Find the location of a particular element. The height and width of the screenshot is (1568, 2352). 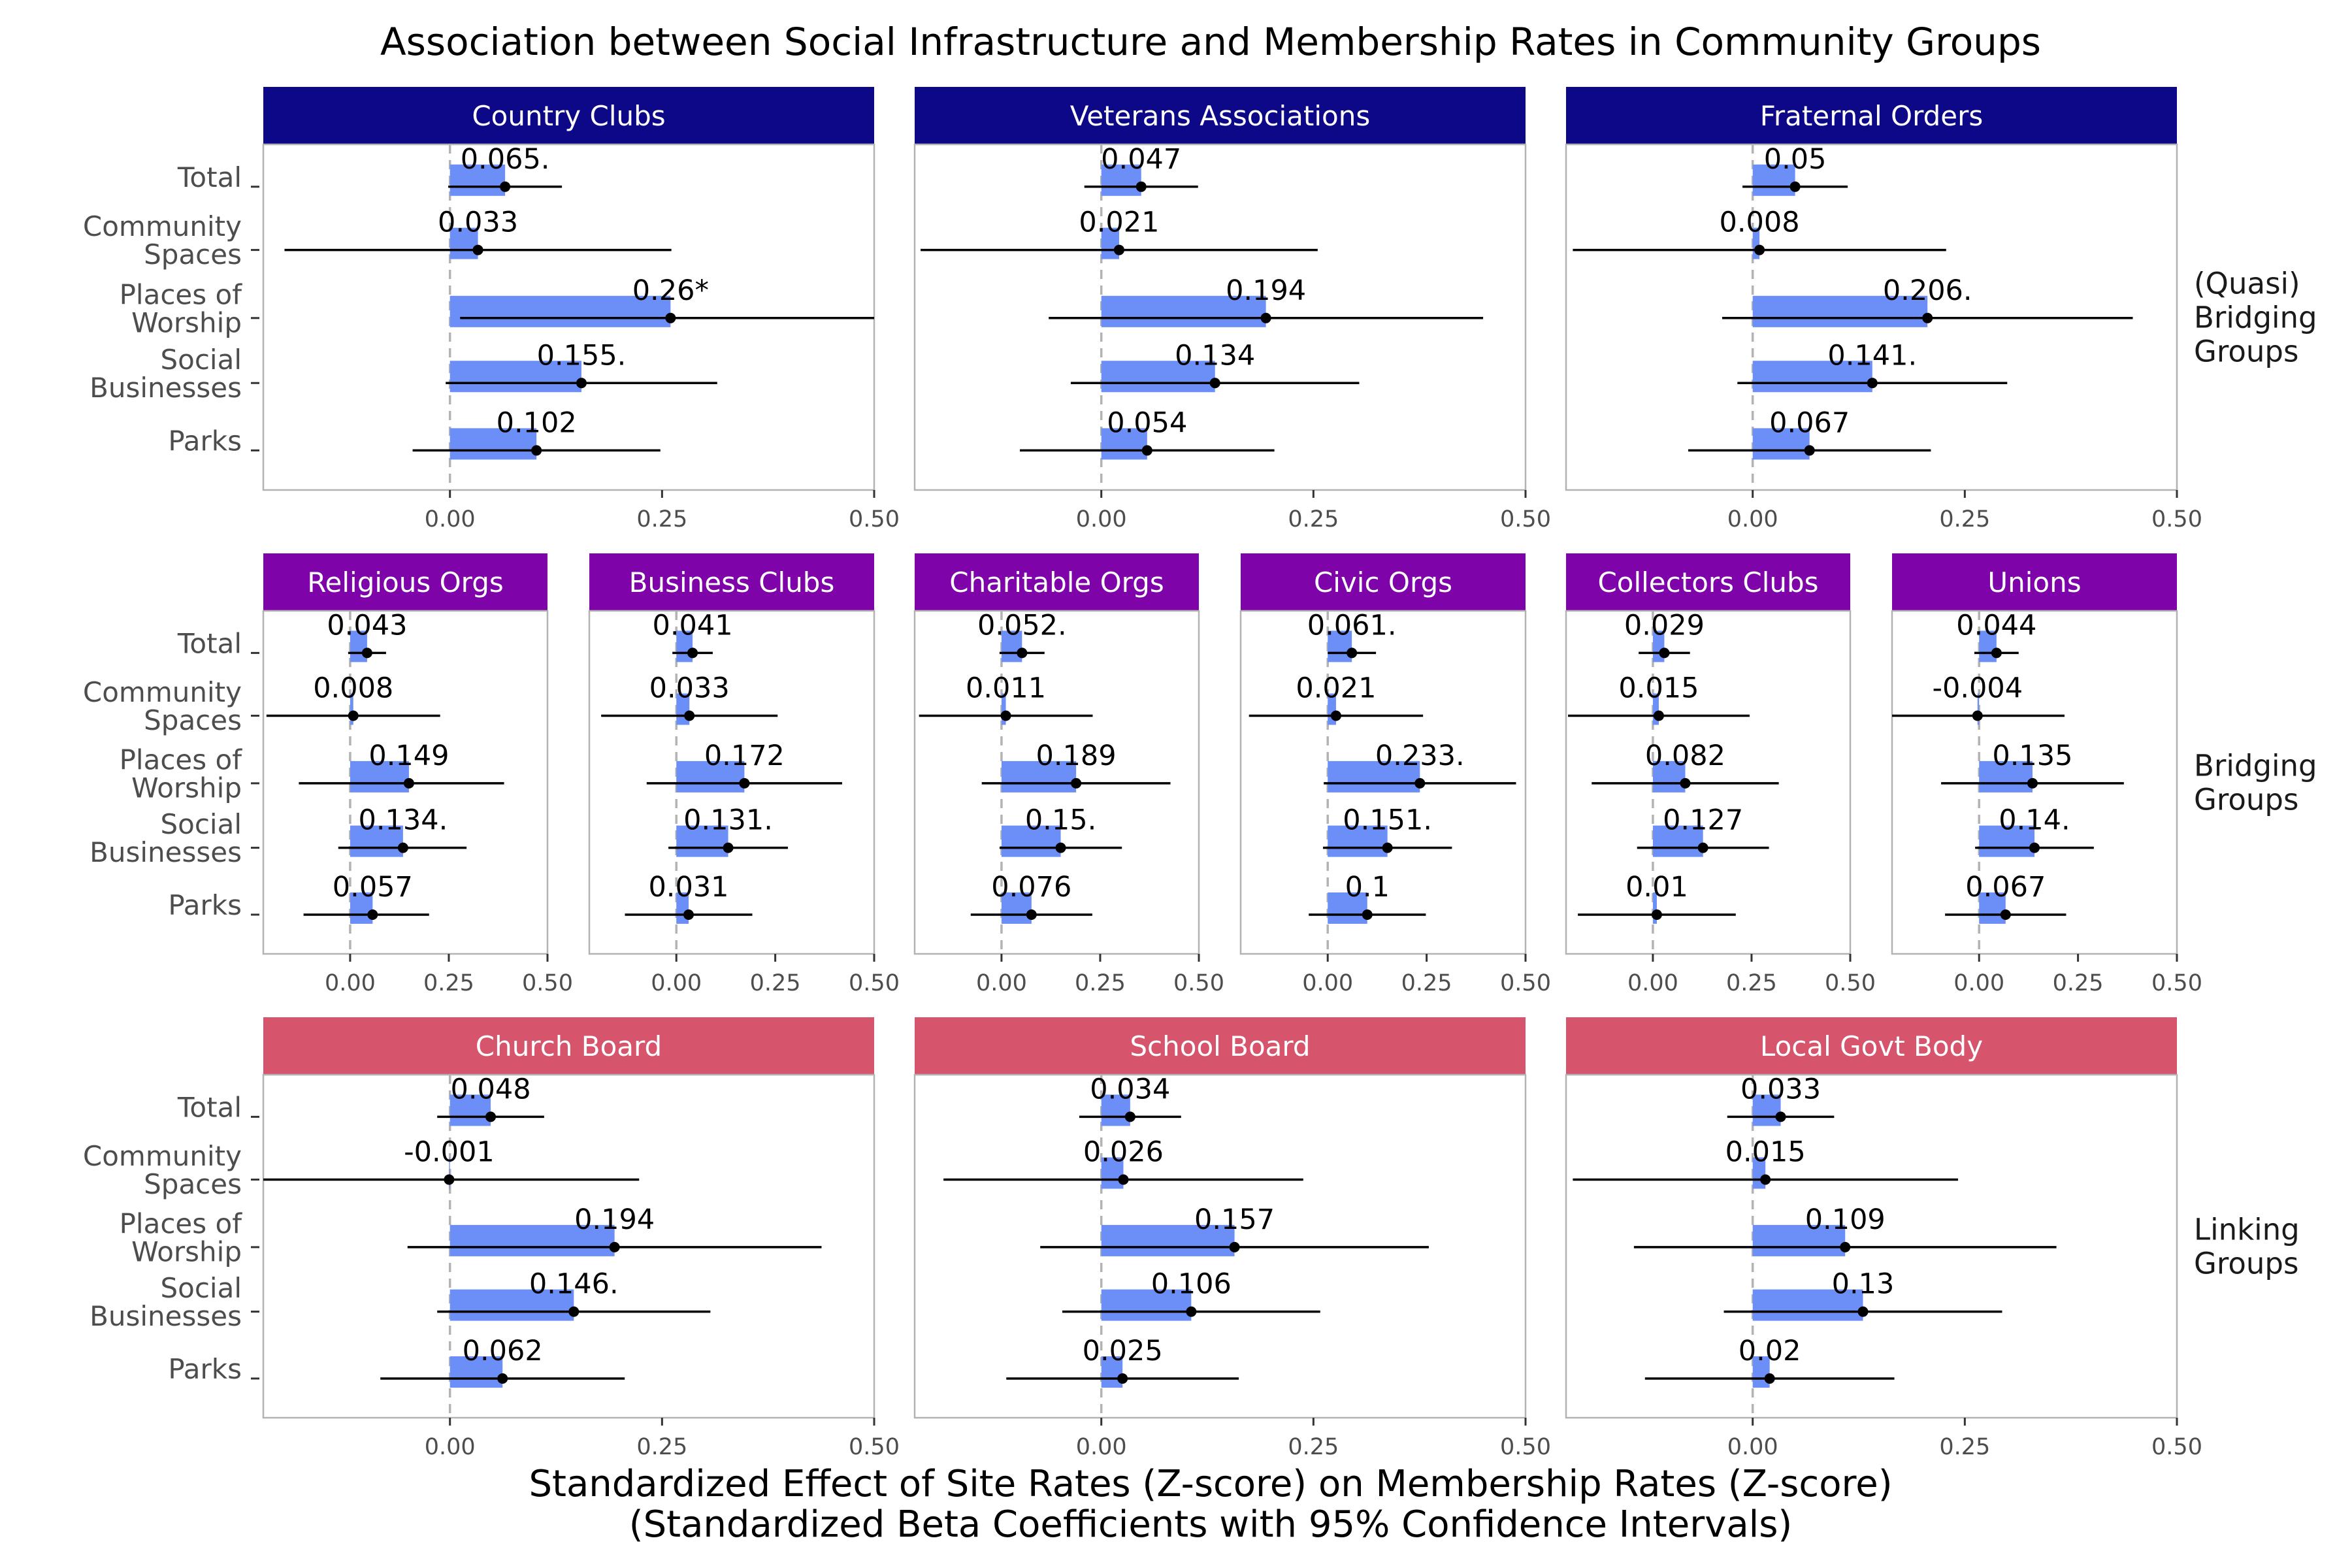

row-group-label: Linking Groups is located at coordinates (2247, 1247).